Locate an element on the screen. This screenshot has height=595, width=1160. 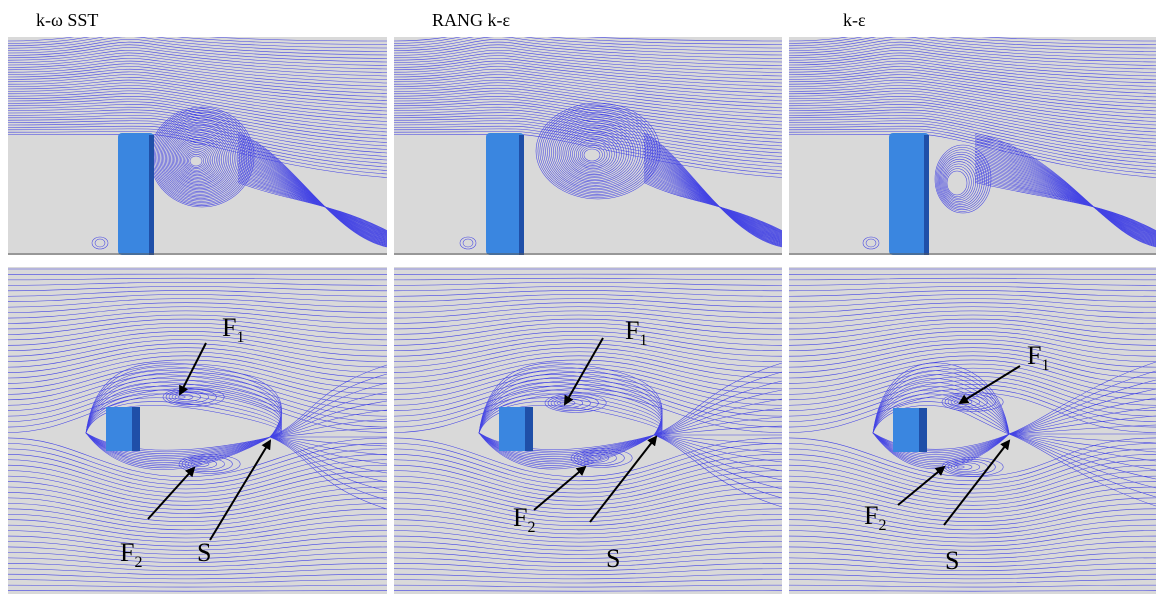
side-view-ke is located at coordinates (972, 146).